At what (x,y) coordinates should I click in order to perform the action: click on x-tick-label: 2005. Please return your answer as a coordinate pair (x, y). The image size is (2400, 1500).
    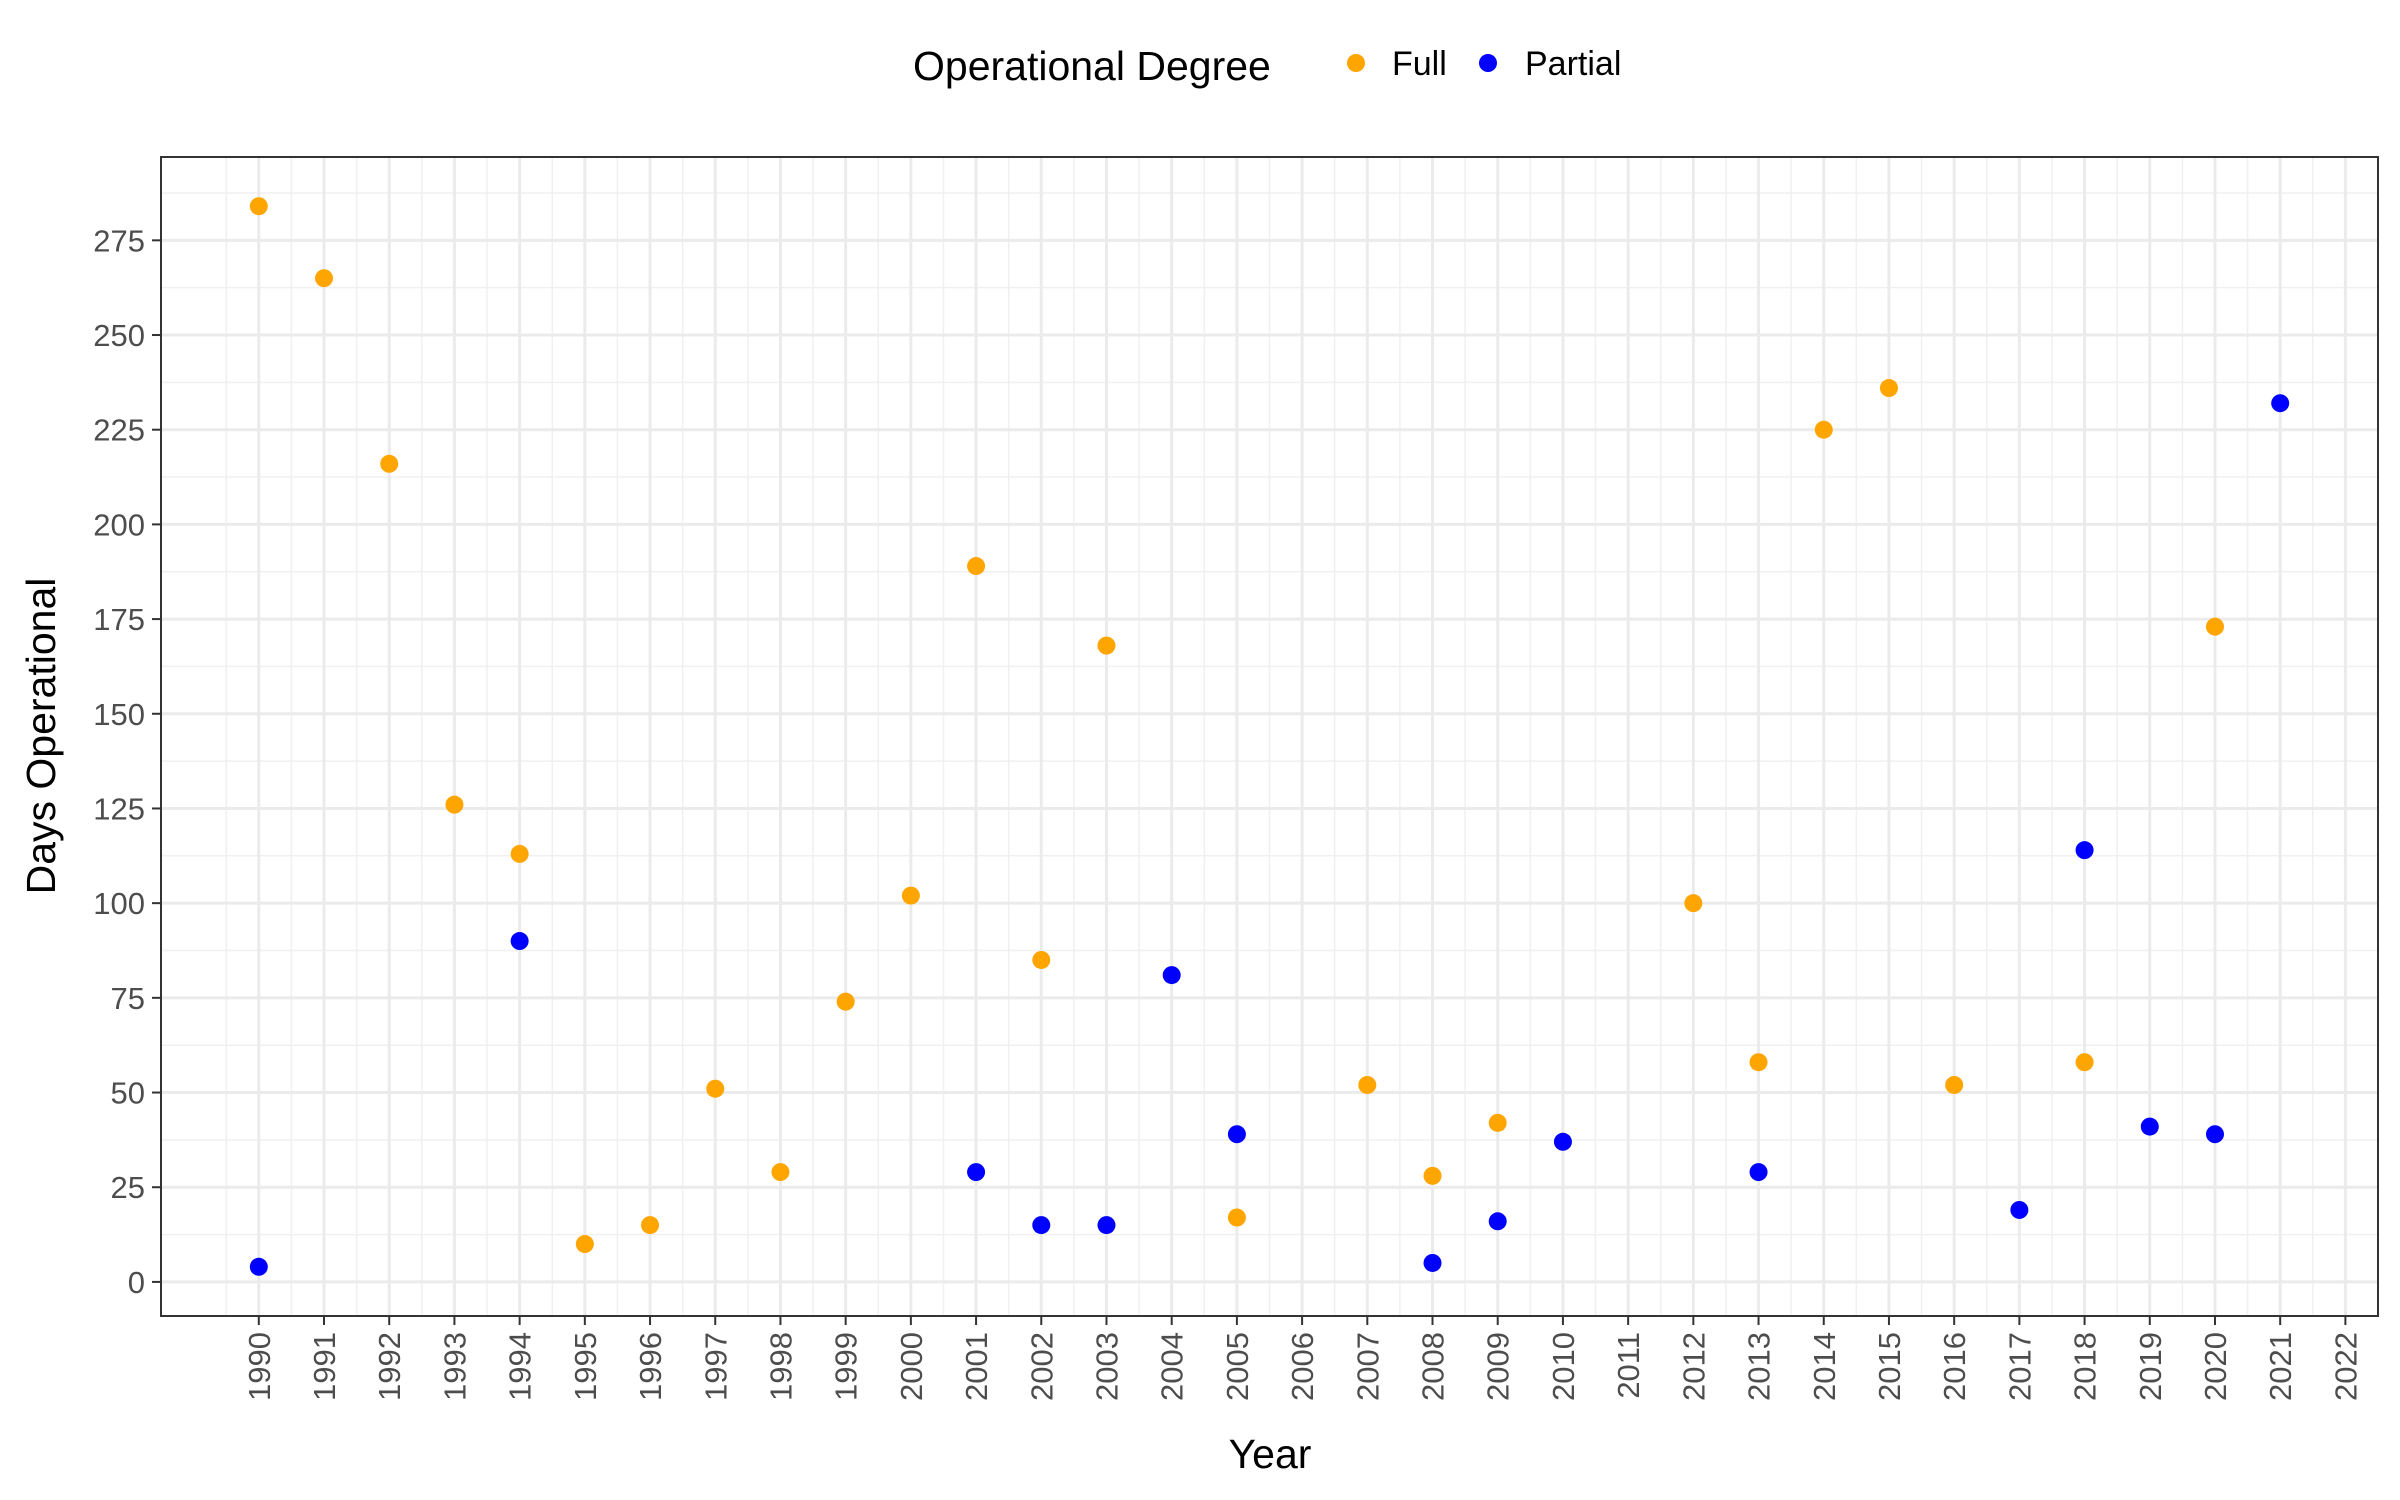
    Looking at the image, I should click on (1237, 1366).